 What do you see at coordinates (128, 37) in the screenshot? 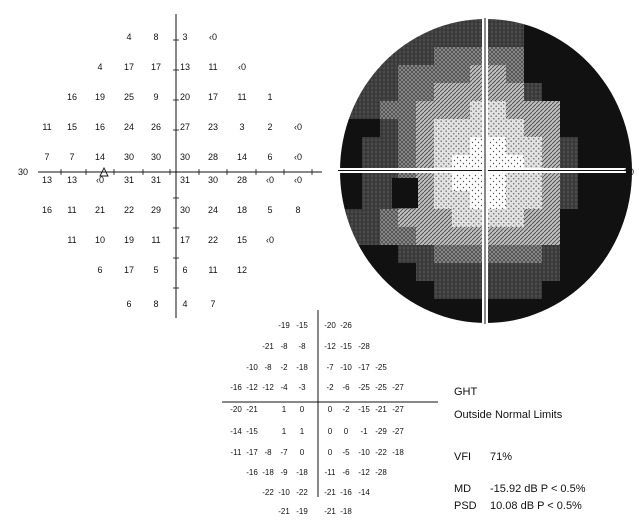
I see `threshold-value: 4` at bounding box center [128, 37].